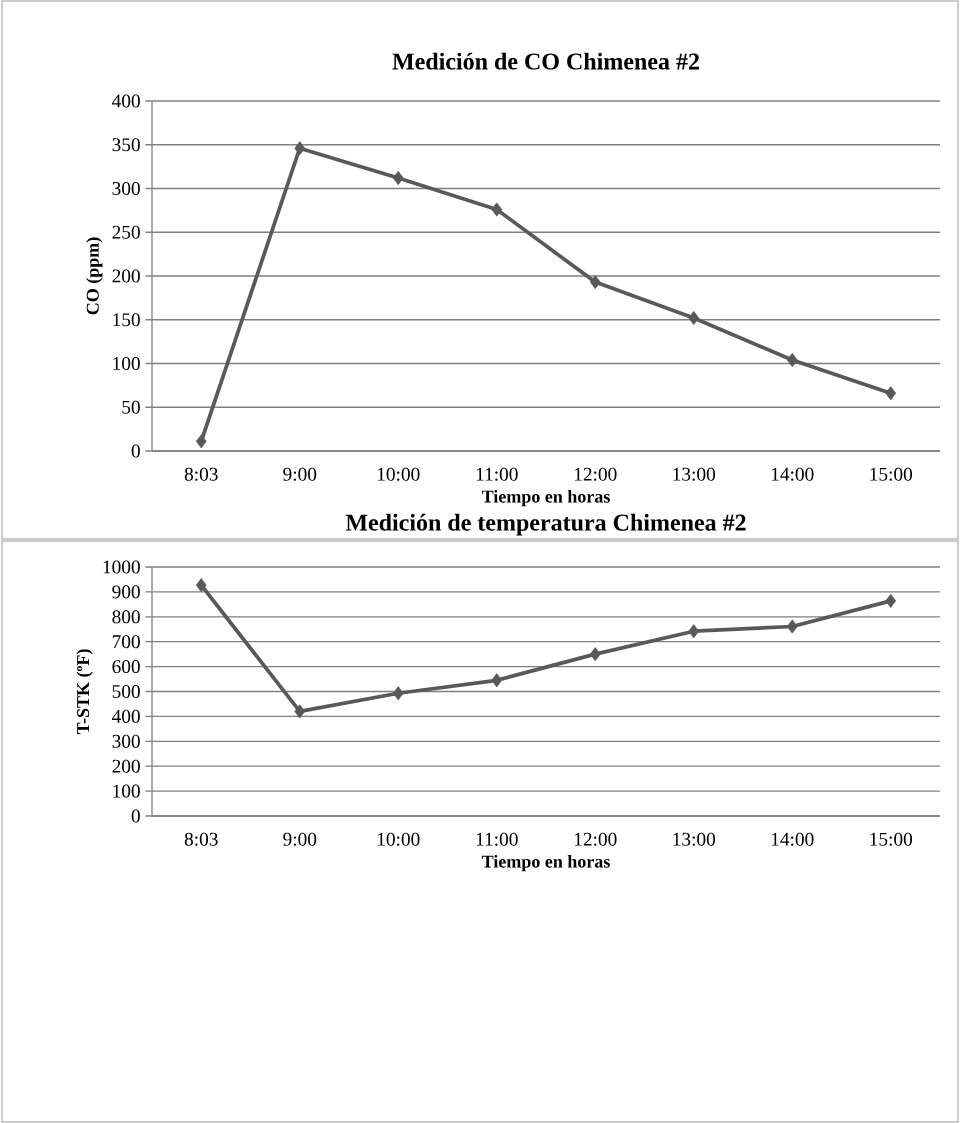 This screenshot has width=961, height=1123. I want to click on y-tick-label: 600, so click(126, 667).